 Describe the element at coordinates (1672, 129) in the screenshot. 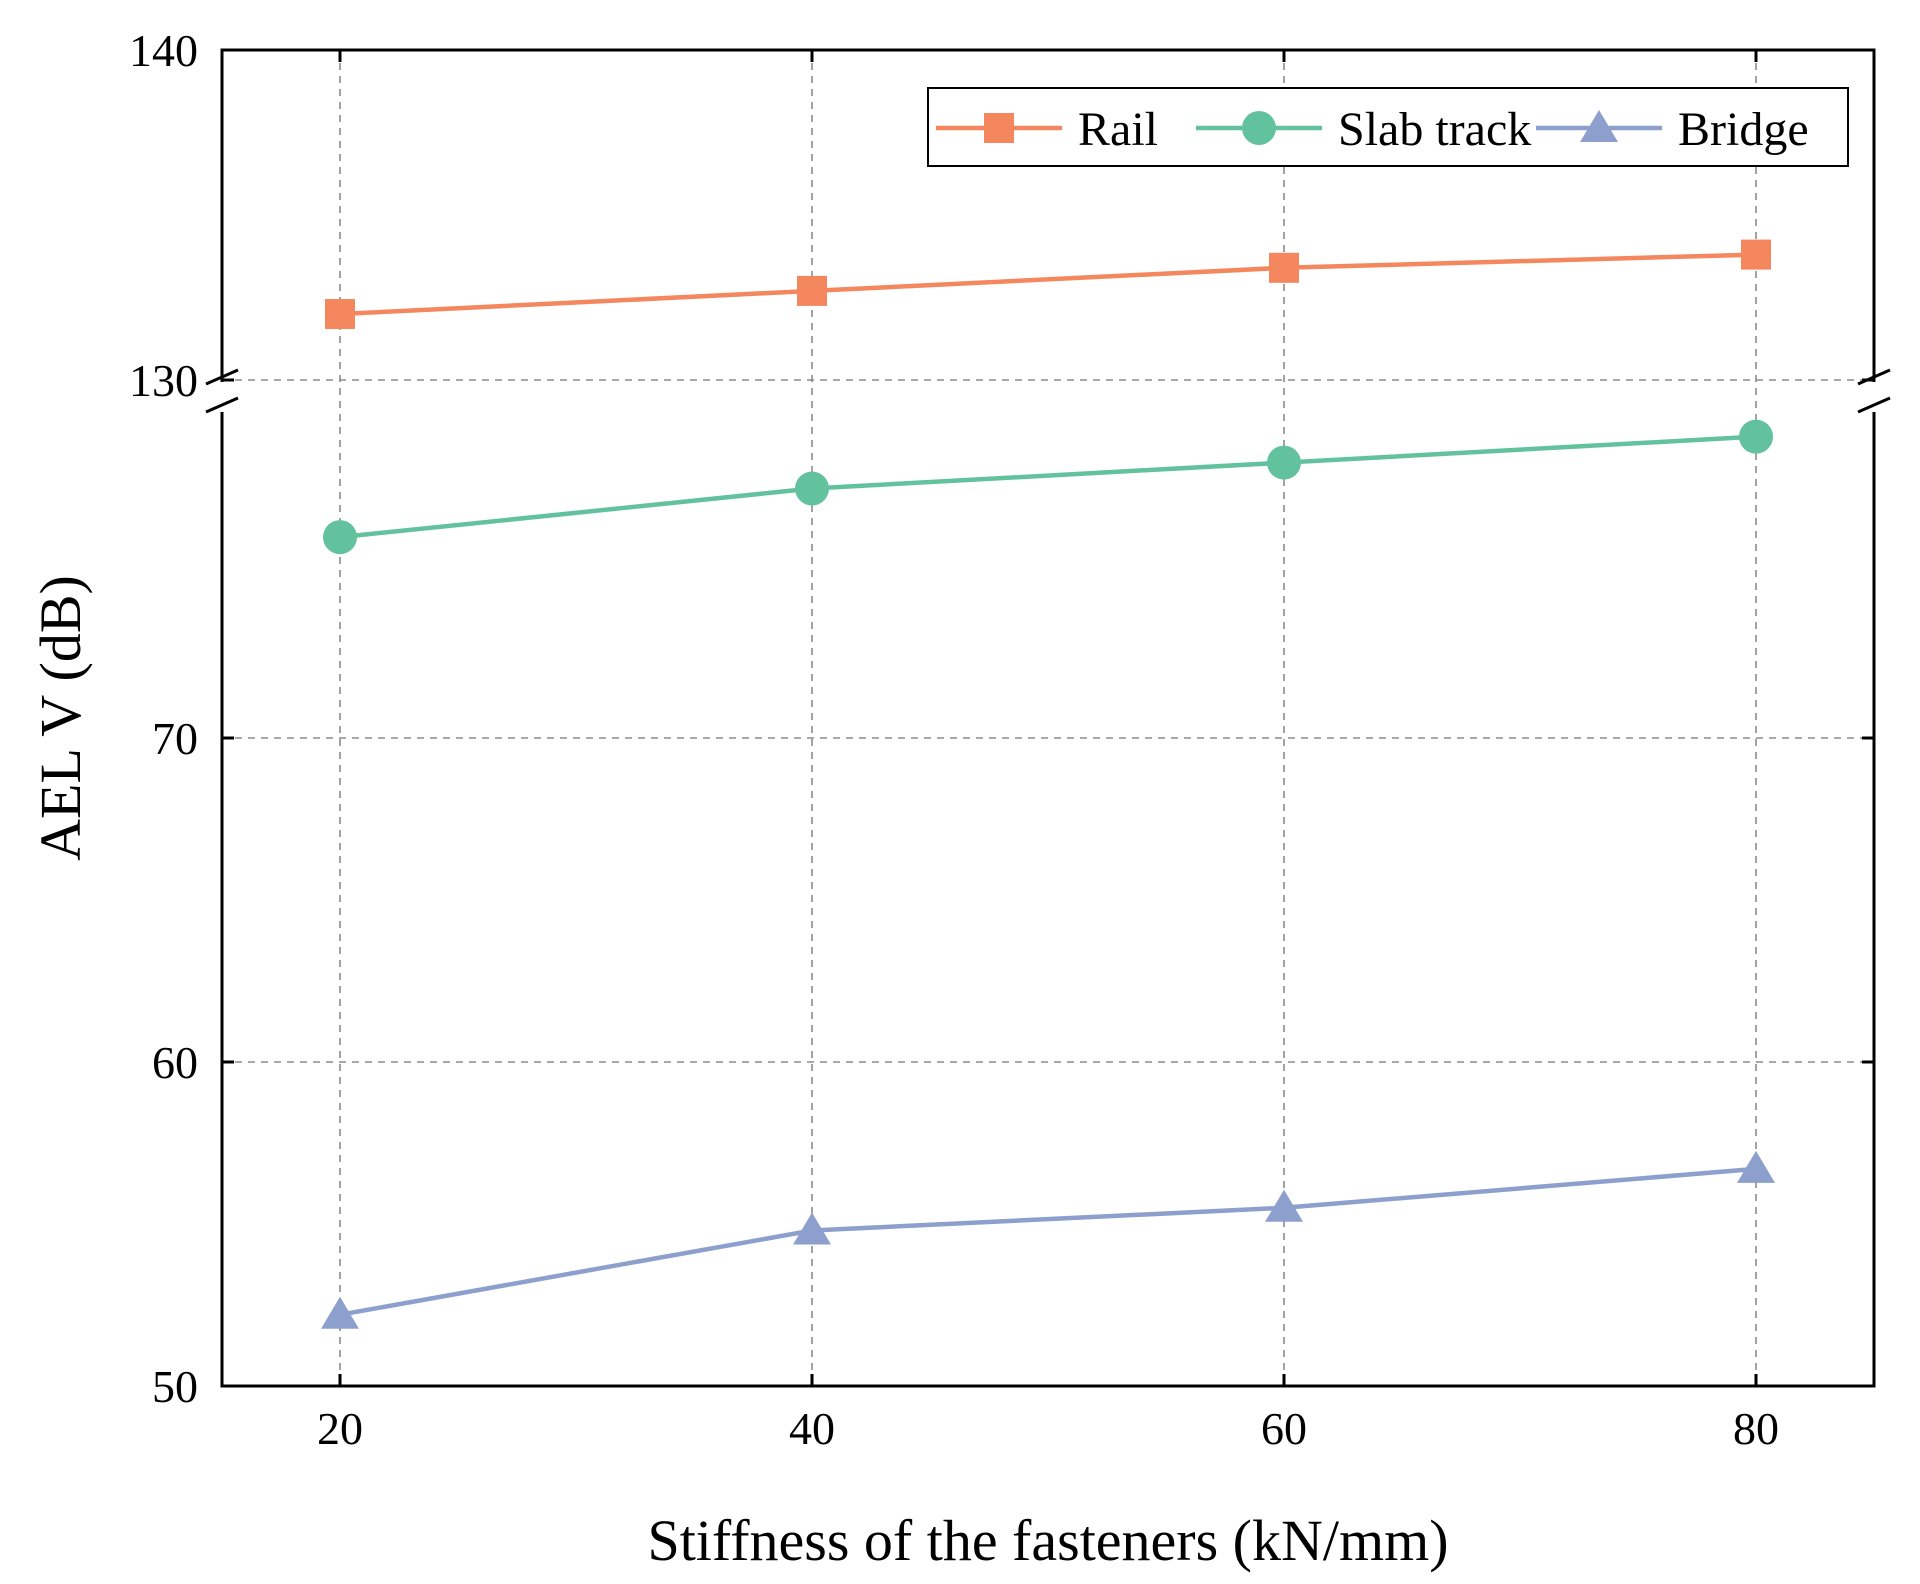

I see `legend-item: Bridge` at that location.